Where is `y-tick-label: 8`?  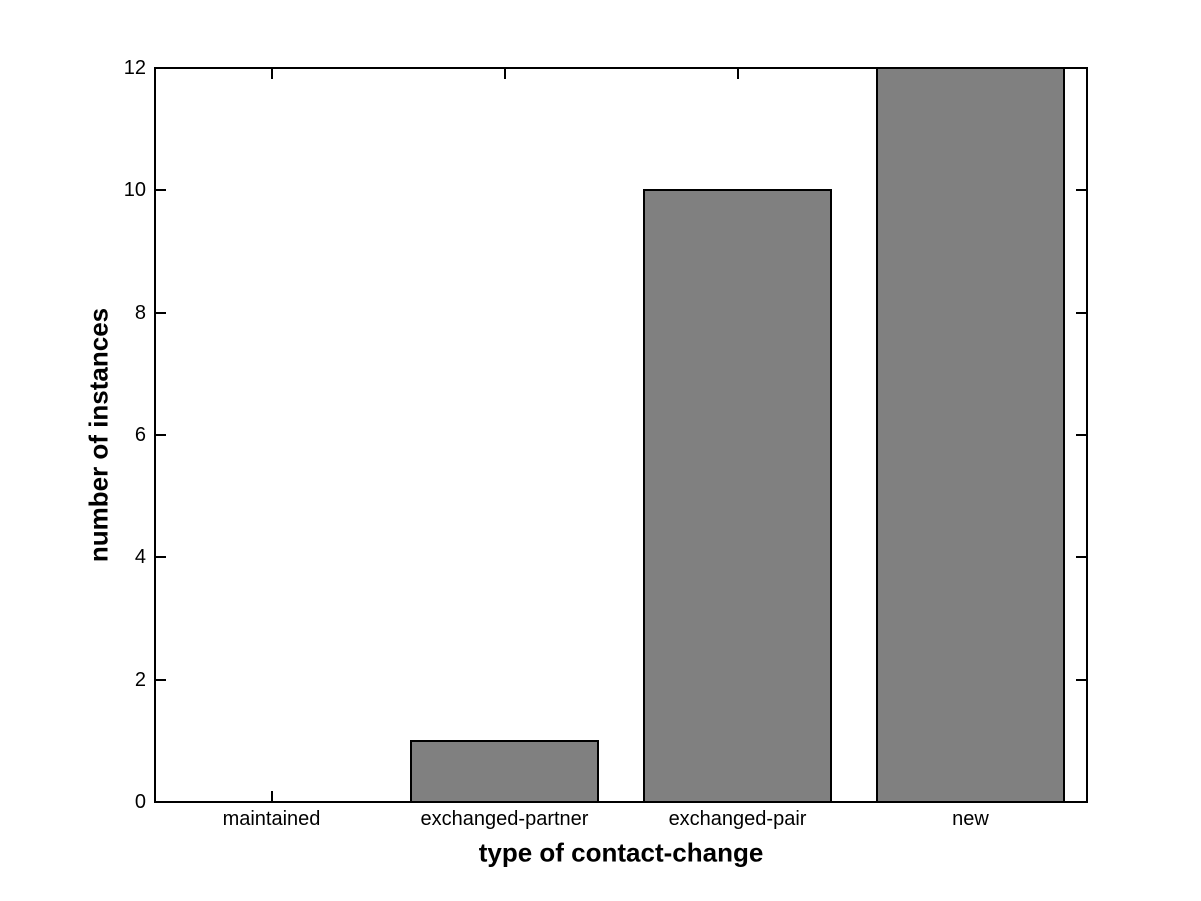
y-tick-label: 8 is located at coordinates (140, 312).